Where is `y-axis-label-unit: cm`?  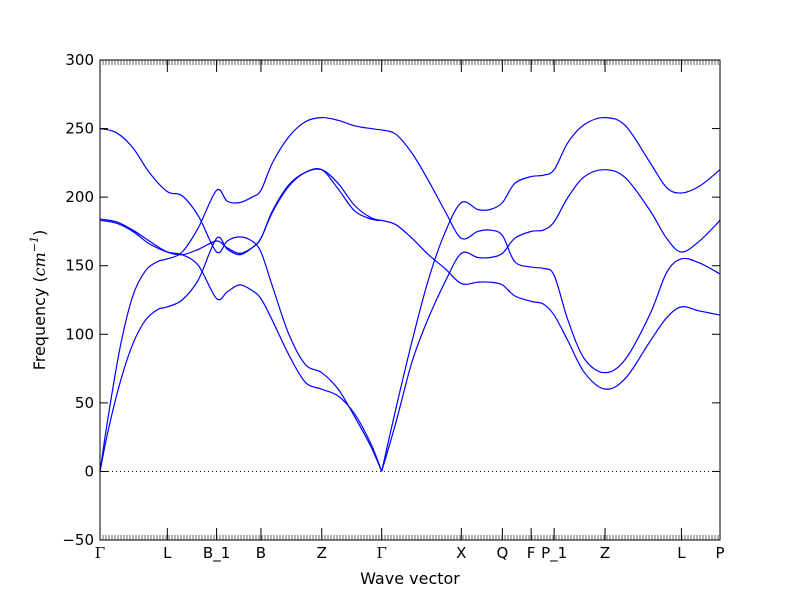
y-axis-label-unit: cm is located at coordinates (39, 264).